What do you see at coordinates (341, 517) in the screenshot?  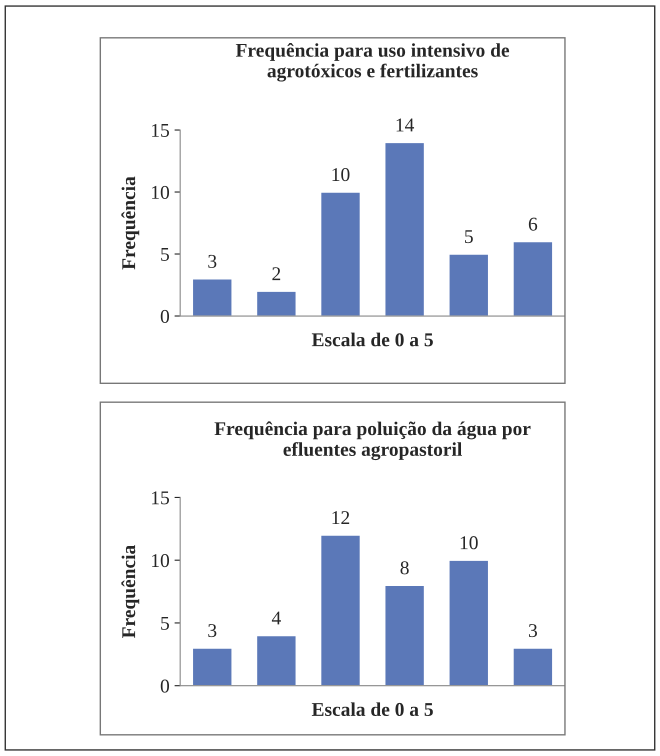 I see `data-label: 12` at bounding box center [341, 517].